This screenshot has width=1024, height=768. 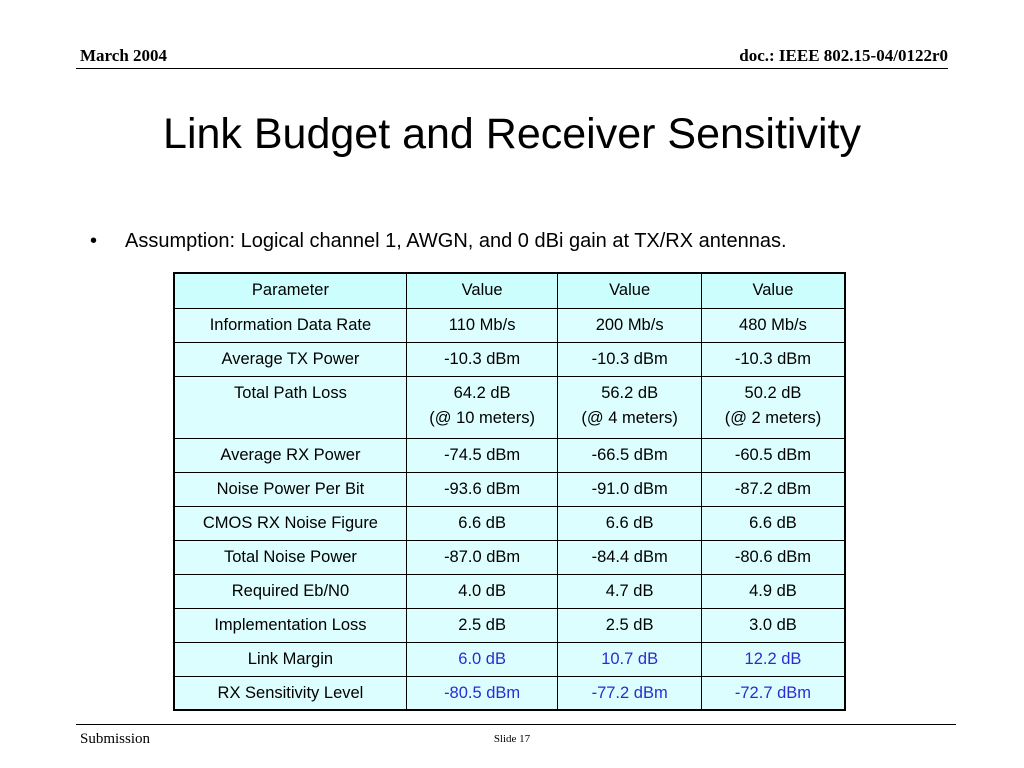 What do you see at coordinates (629, 325) in the screenshot?
I see `value-cell: 200 Mb/s` at bounding box center [629, 325].